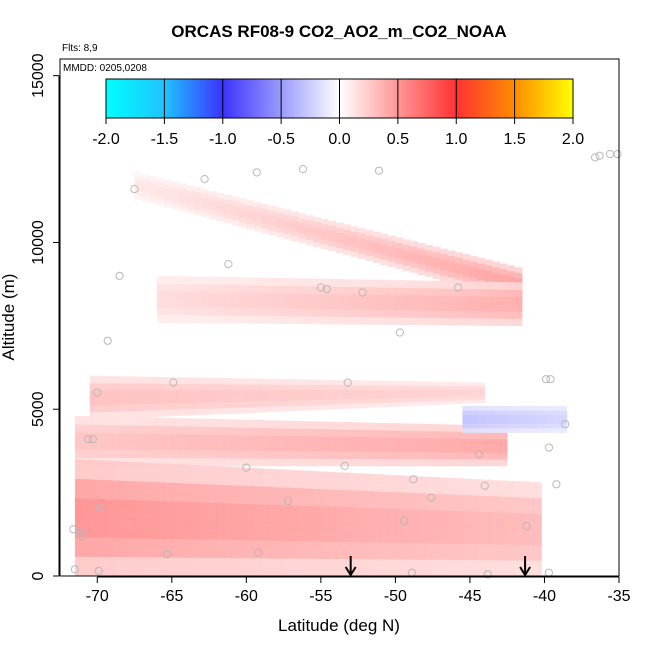 This screenshot has height=650, width=650. I want to click on sample-point, so click(565, 424).